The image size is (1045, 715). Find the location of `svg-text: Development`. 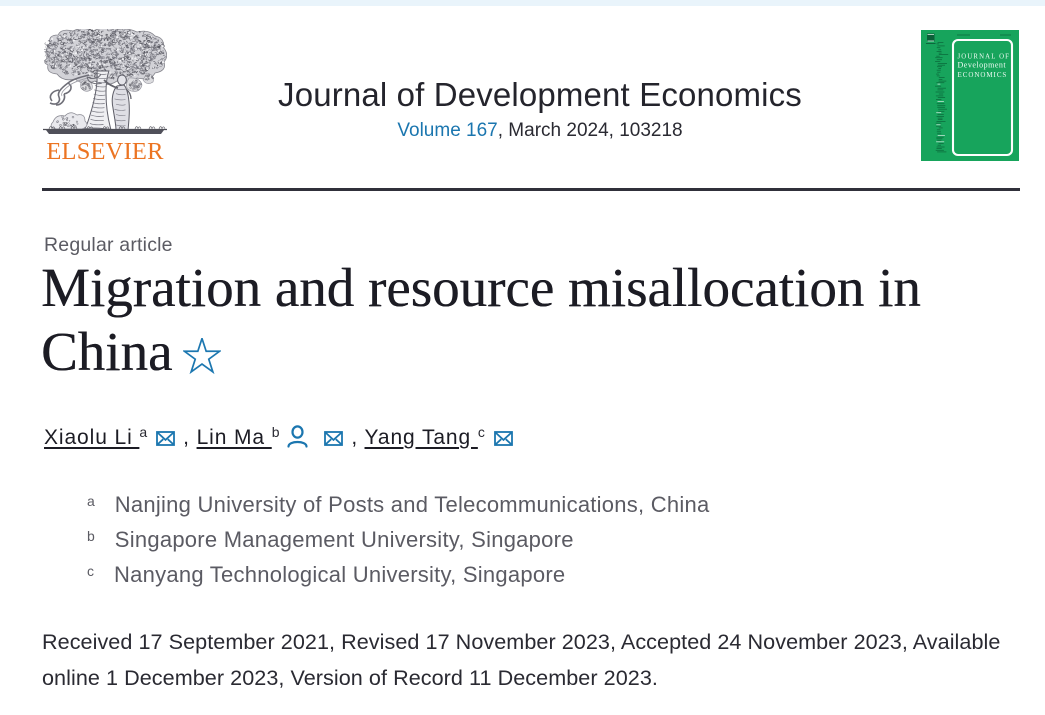

svg-text: Development is located at coordinates (982, 65).